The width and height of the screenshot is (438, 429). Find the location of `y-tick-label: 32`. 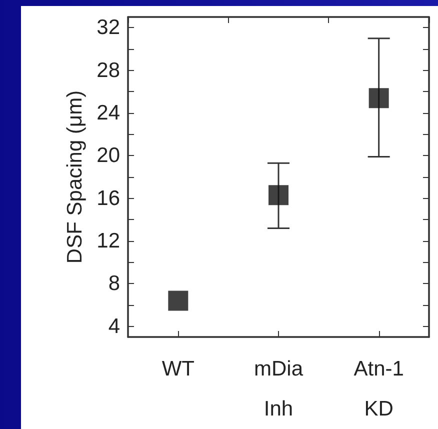

y-tick-label: 32 is located at coordinates (108, 28).